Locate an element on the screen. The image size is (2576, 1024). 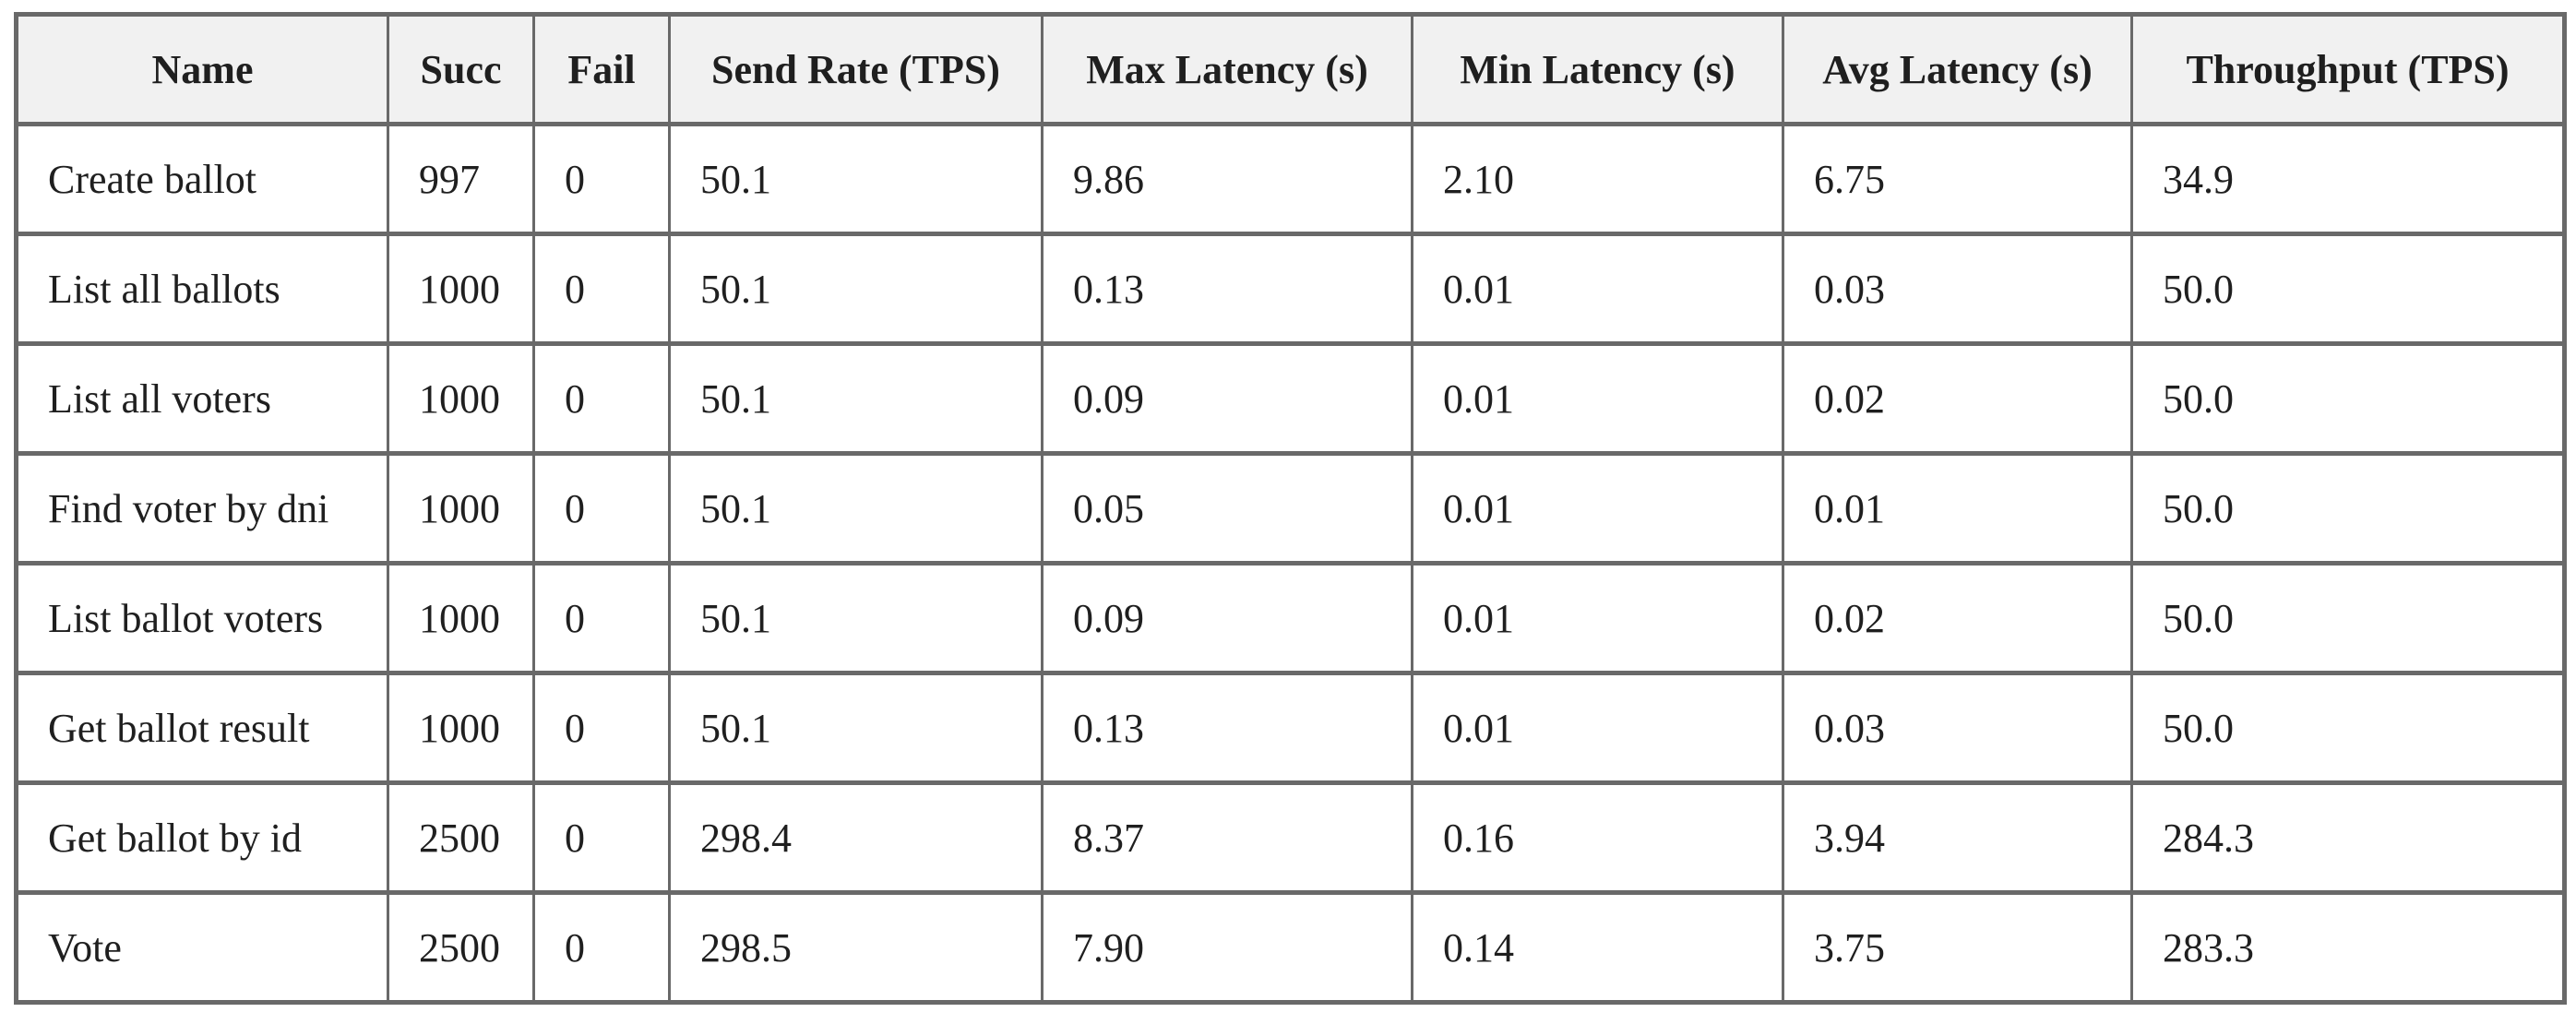
table-row: Create ballot 997 0 50.1 9.86 2.10 6.75 34.9 is located at coordinates (1290, 179).